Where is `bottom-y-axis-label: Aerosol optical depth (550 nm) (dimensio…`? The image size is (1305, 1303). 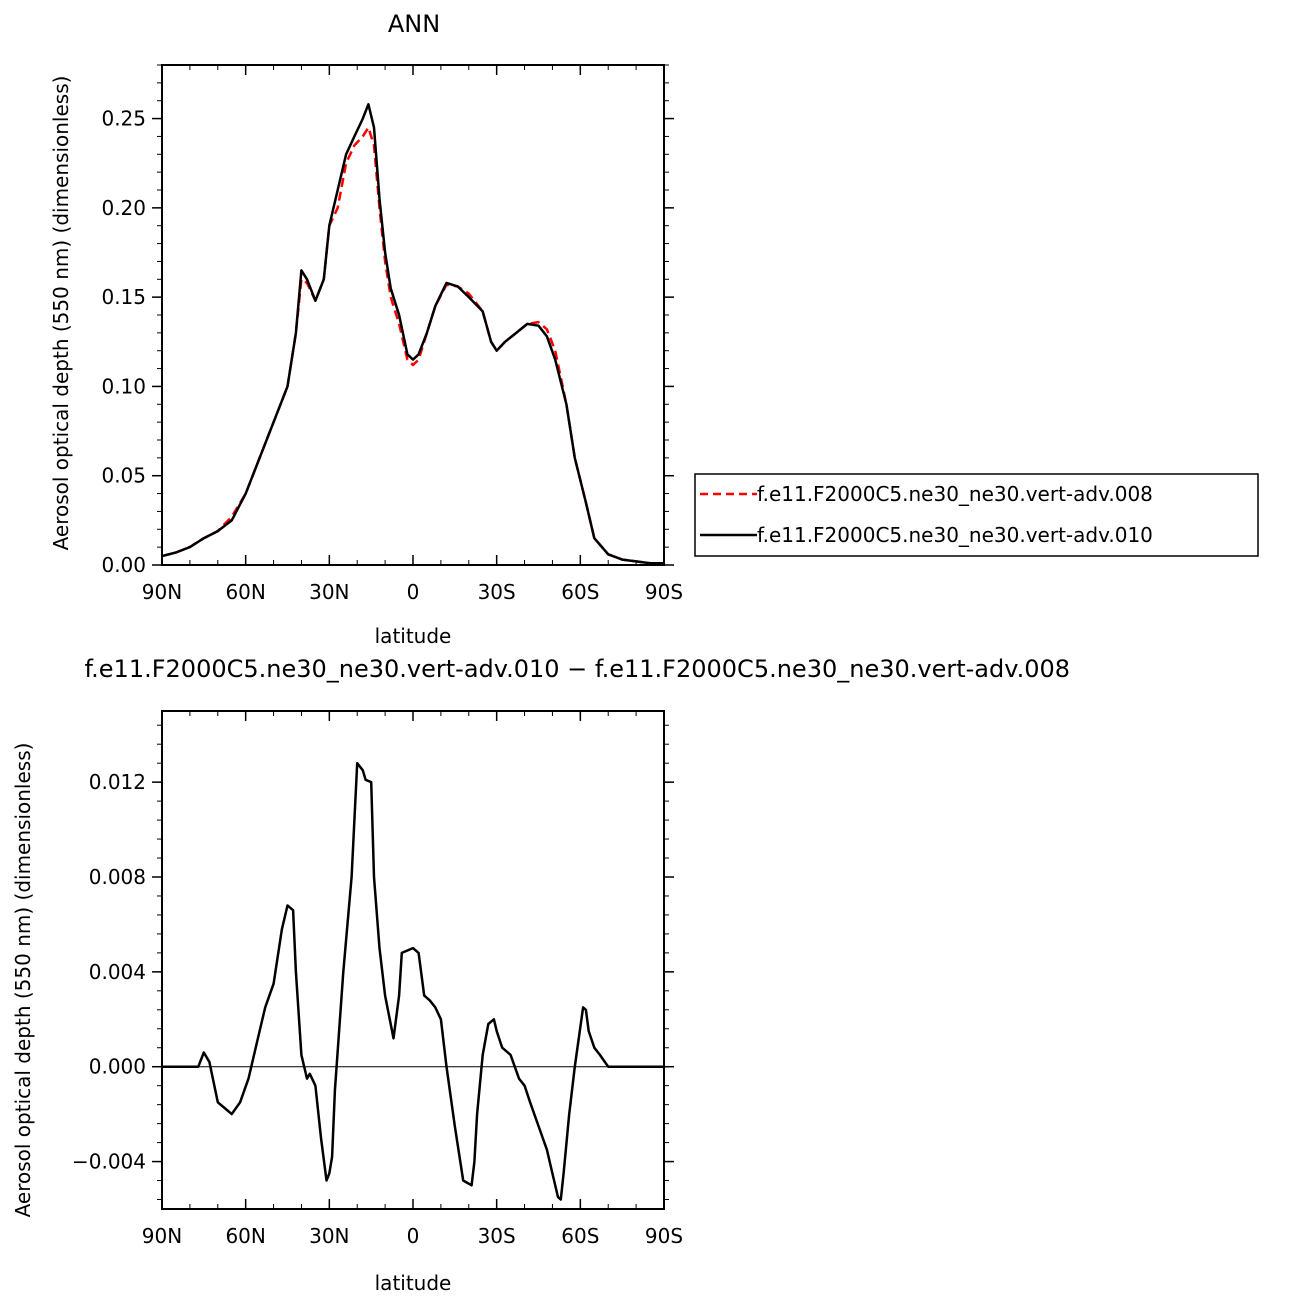
bottom-y-axis-label: Aerosol optical depth (550 nm) (dimensio… is located at coordinates (23, 980).